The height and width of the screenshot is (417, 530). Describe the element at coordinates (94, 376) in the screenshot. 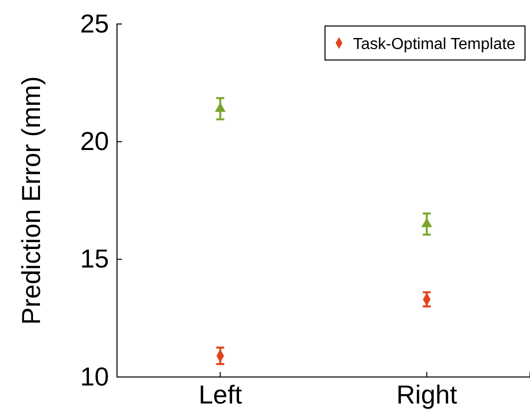

I see `y-tick-label: 10` at that location.